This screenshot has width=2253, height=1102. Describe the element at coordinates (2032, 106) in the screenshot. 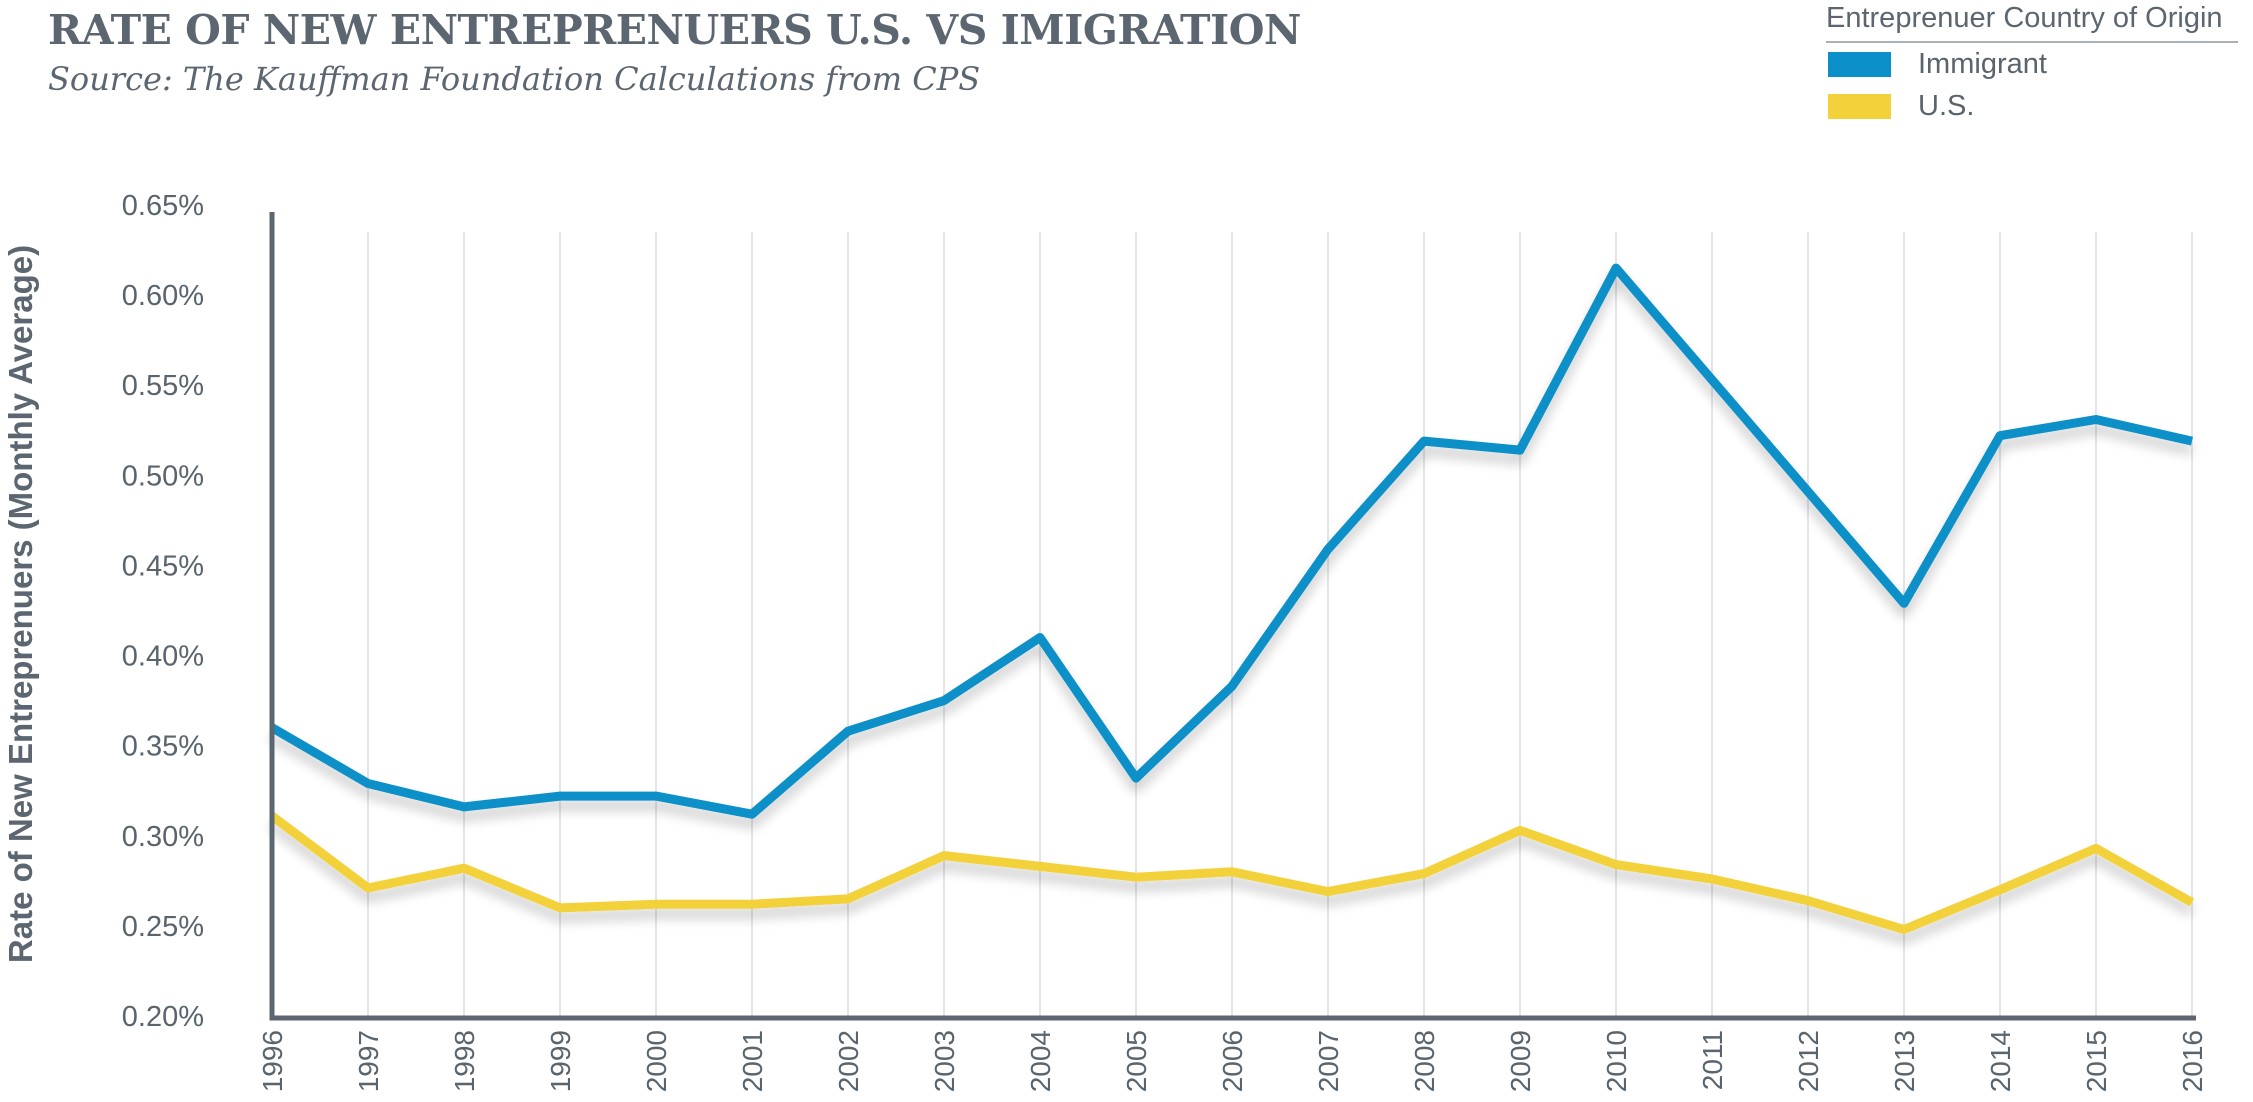

I see `legend-item-us: U.S.` at that location.